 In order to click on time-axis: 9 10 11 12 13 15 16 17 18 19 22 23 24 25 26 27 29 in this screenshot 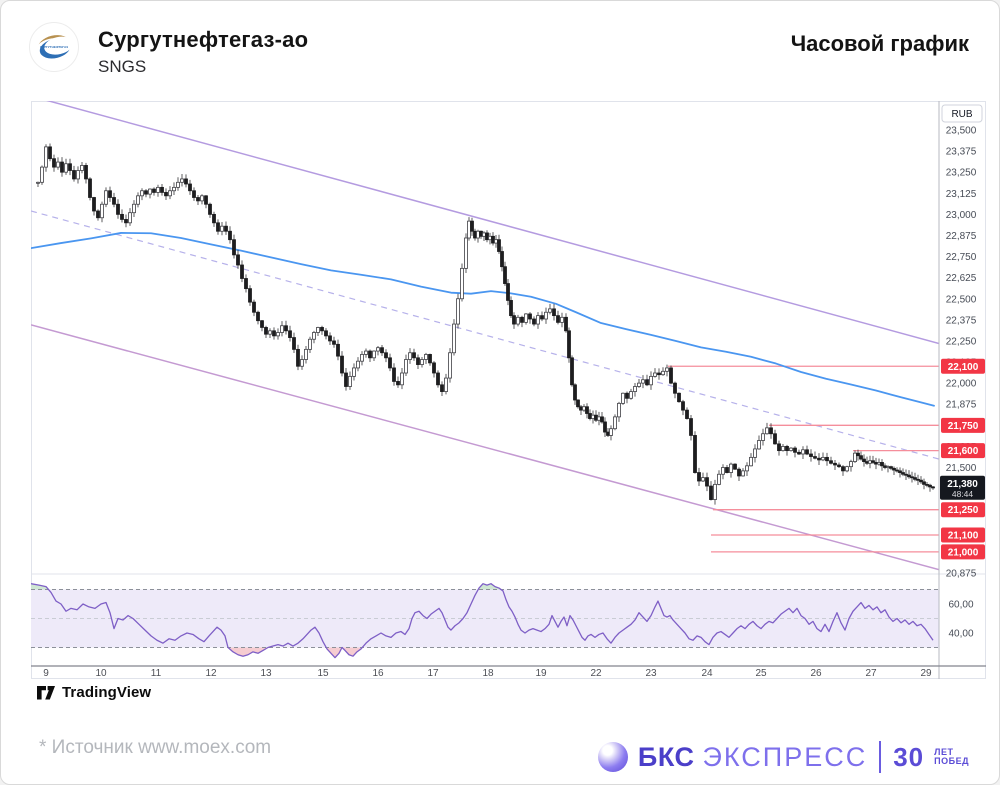, I will do `click(487, 673)`.